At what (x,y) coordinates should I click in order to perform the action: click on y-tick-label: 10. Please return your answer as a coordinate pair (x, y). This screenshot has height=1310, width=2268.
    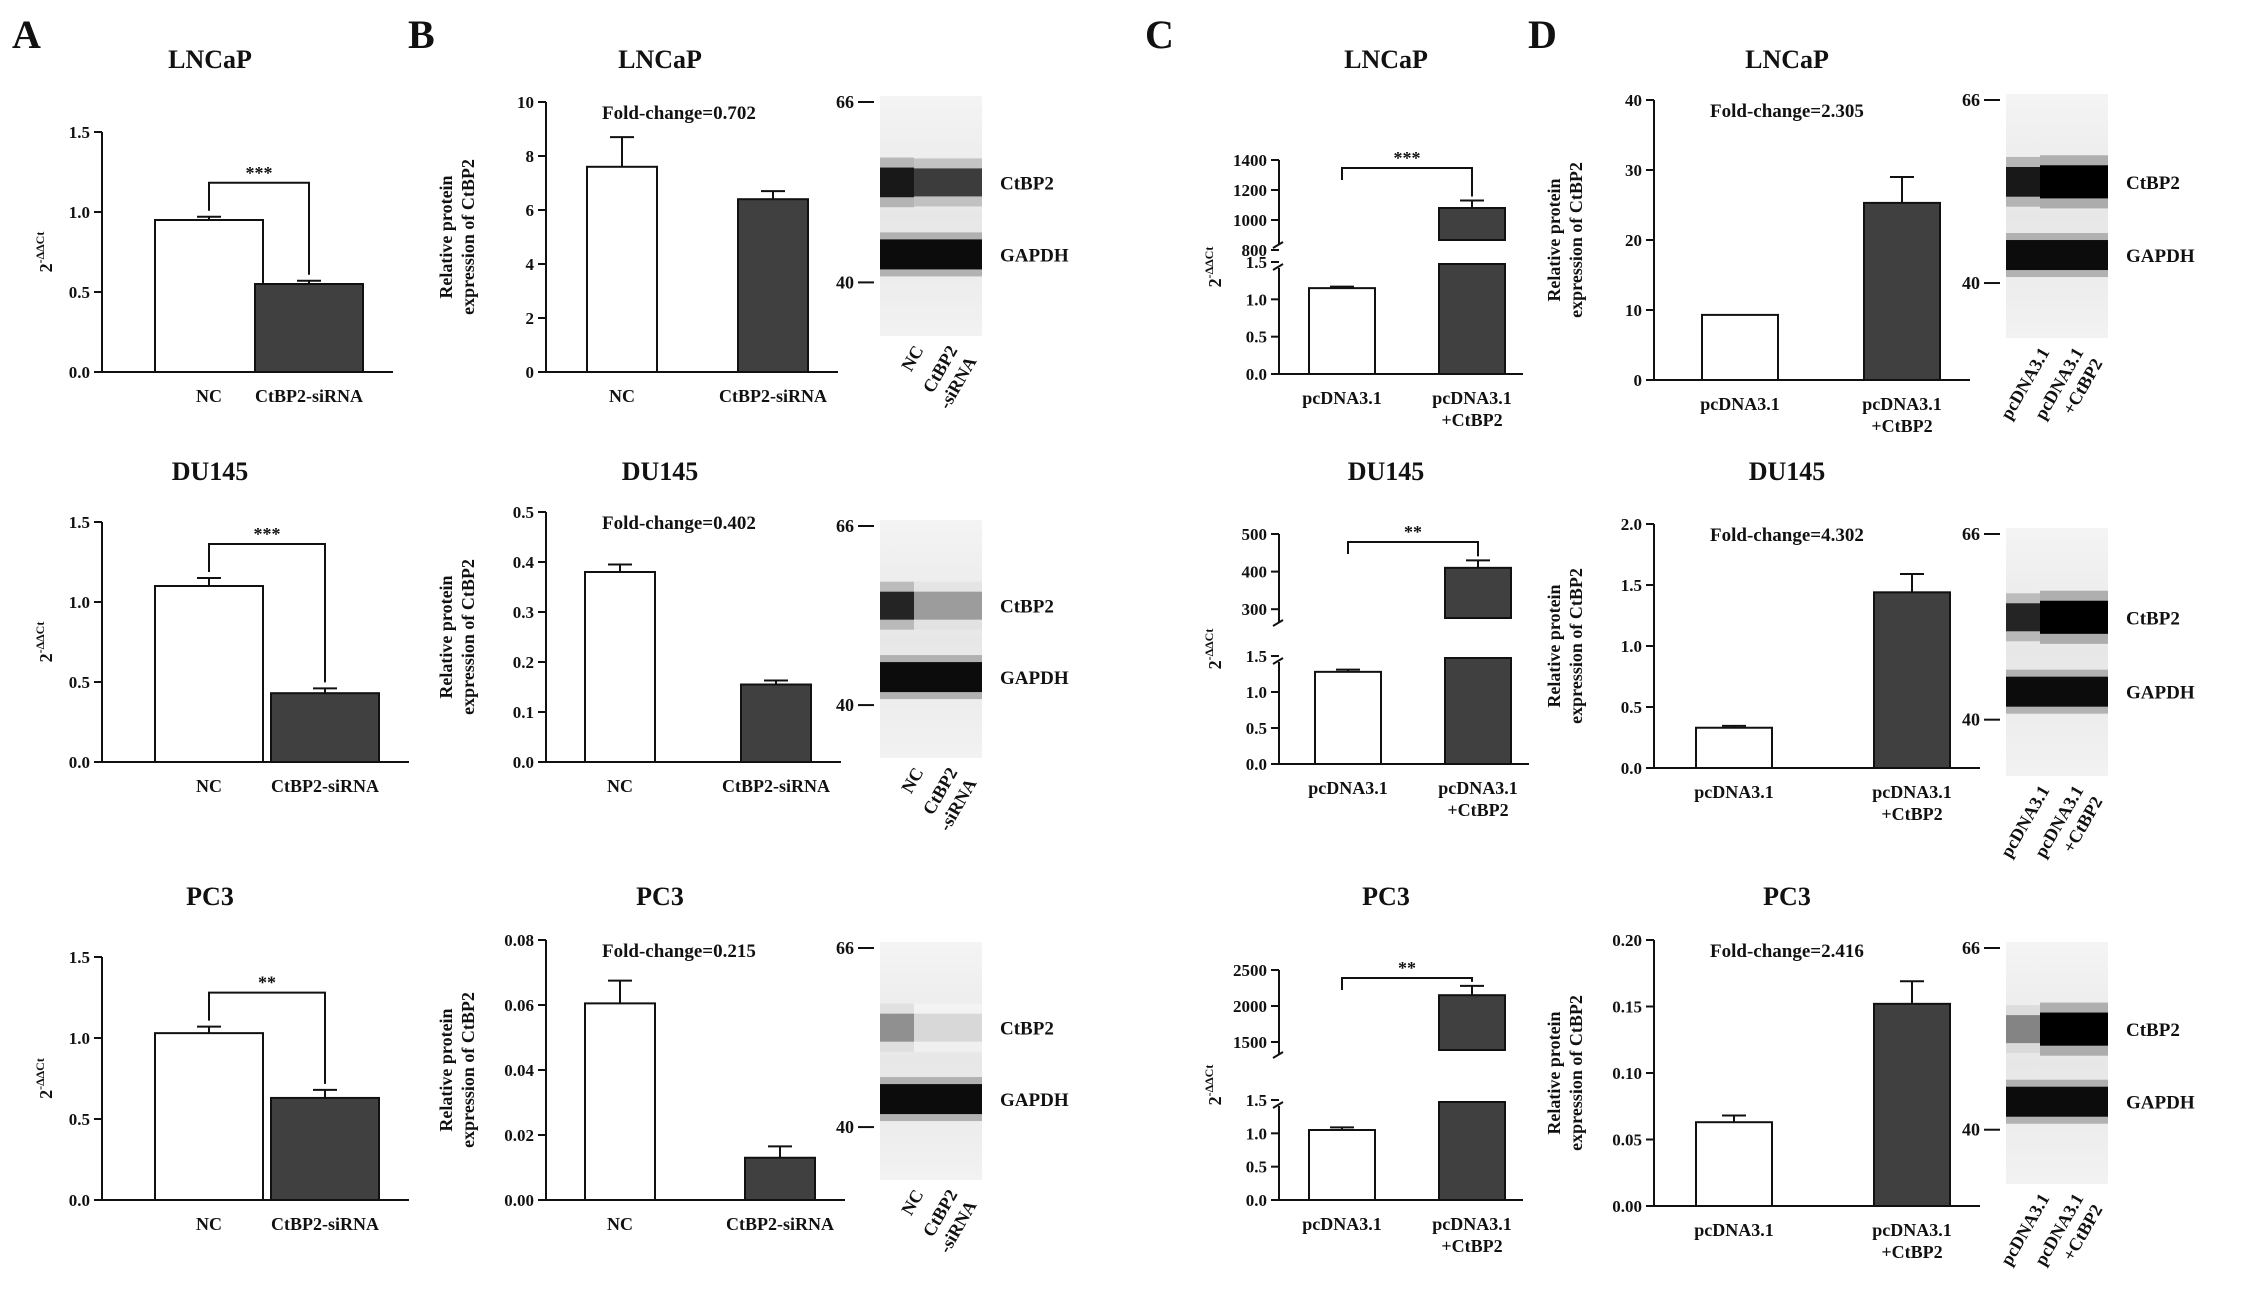
    Looking at the image, I should click on (1633, 310).